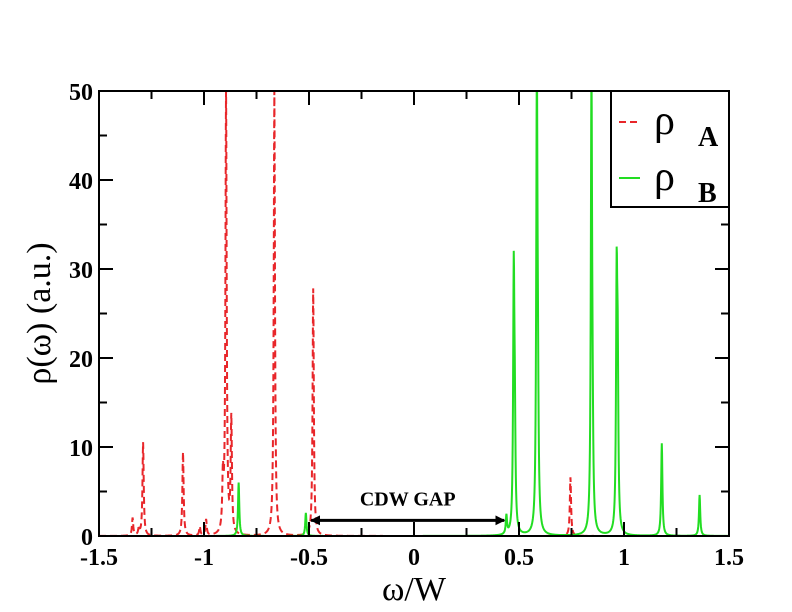  What do you see at coordinates (39, 313) in the screenshot?
I see `y-axis-title: ρ(ω) (a.u.)` at bounding box center [39, 313].